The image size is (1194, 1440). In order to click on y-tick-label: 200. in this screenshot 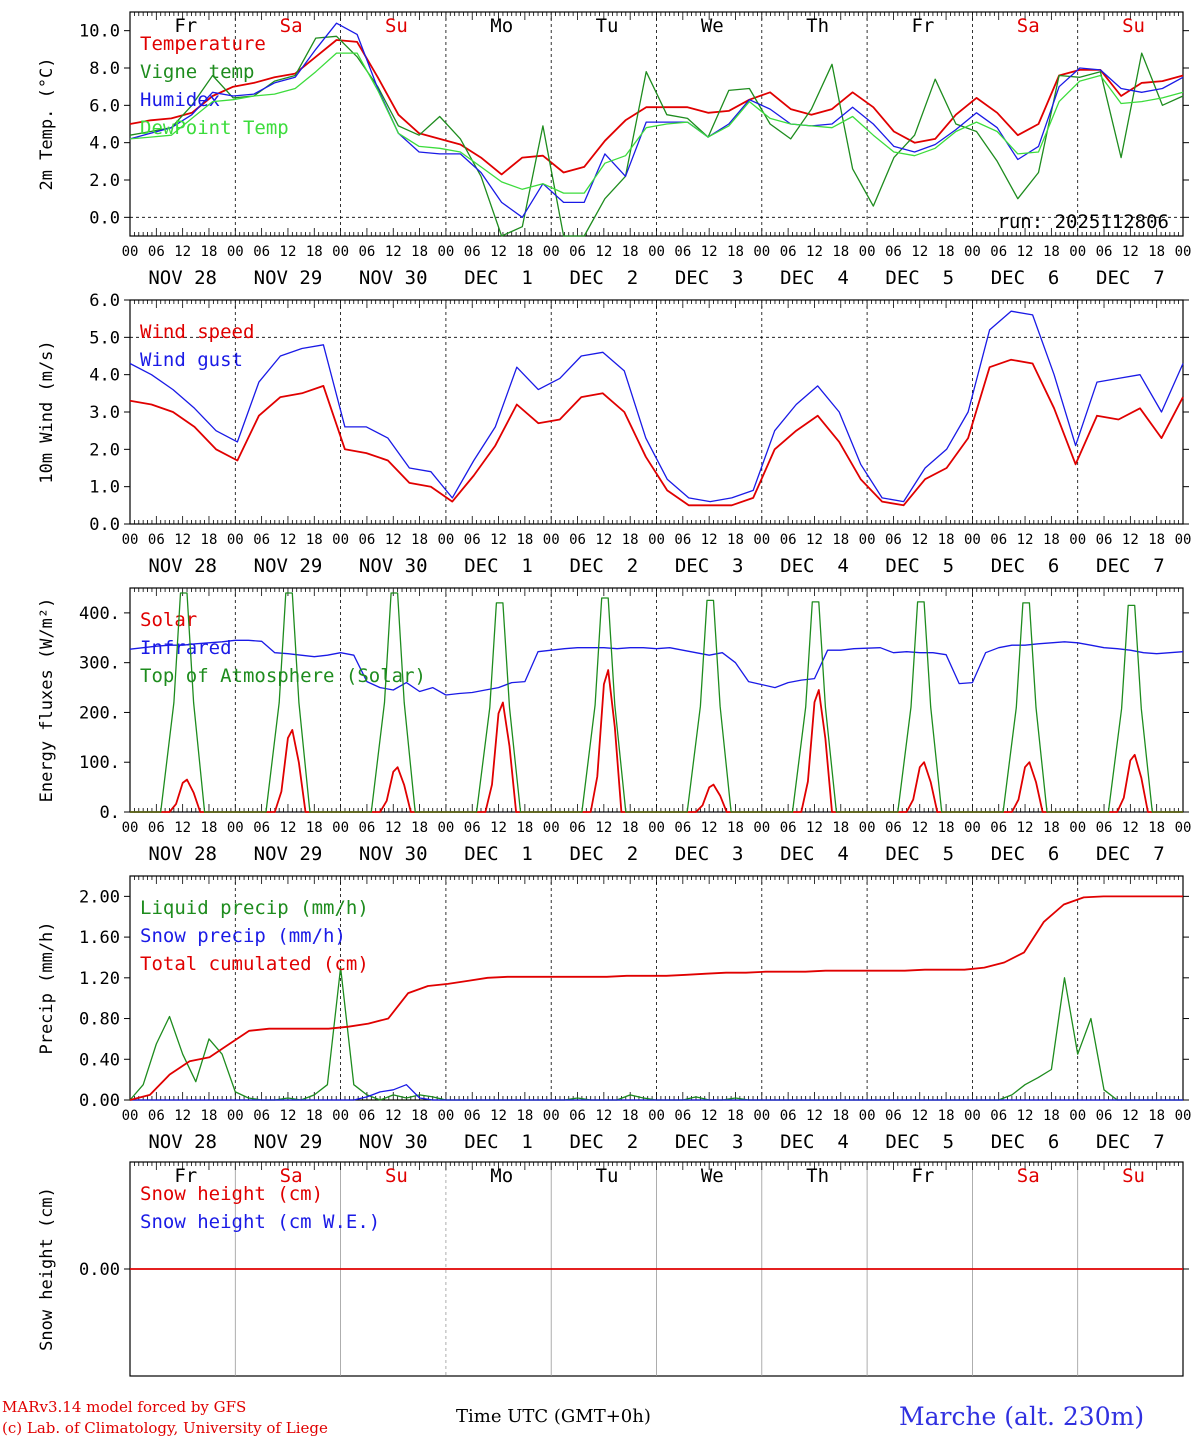, I will do `click(99, 713)`.